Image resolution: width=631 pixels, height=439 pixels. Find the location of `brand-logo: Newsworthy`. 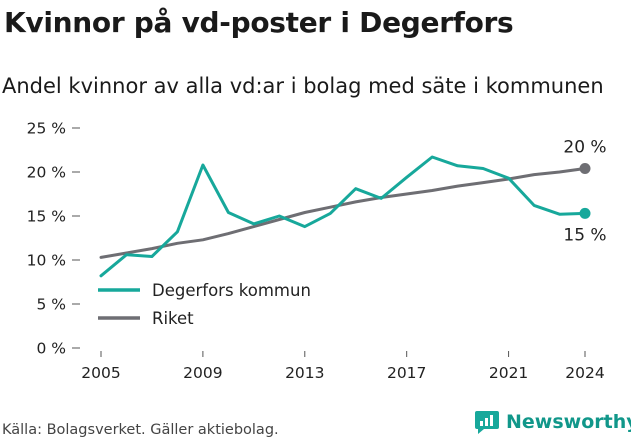

brand-logo: Newsworthy is located at coordinates (552, 422).